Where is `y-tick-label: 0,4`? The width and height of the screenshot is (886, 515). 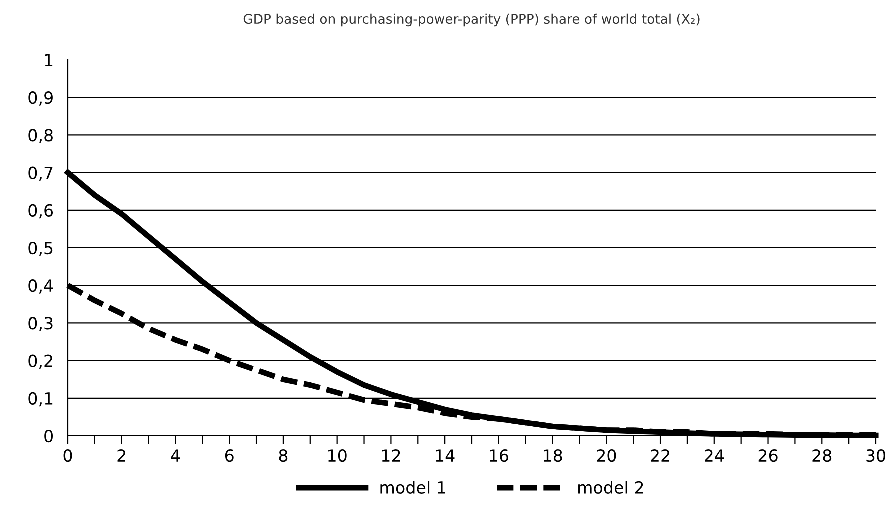
y-tick-label: 0,4 is located at coordinates (41, 287).